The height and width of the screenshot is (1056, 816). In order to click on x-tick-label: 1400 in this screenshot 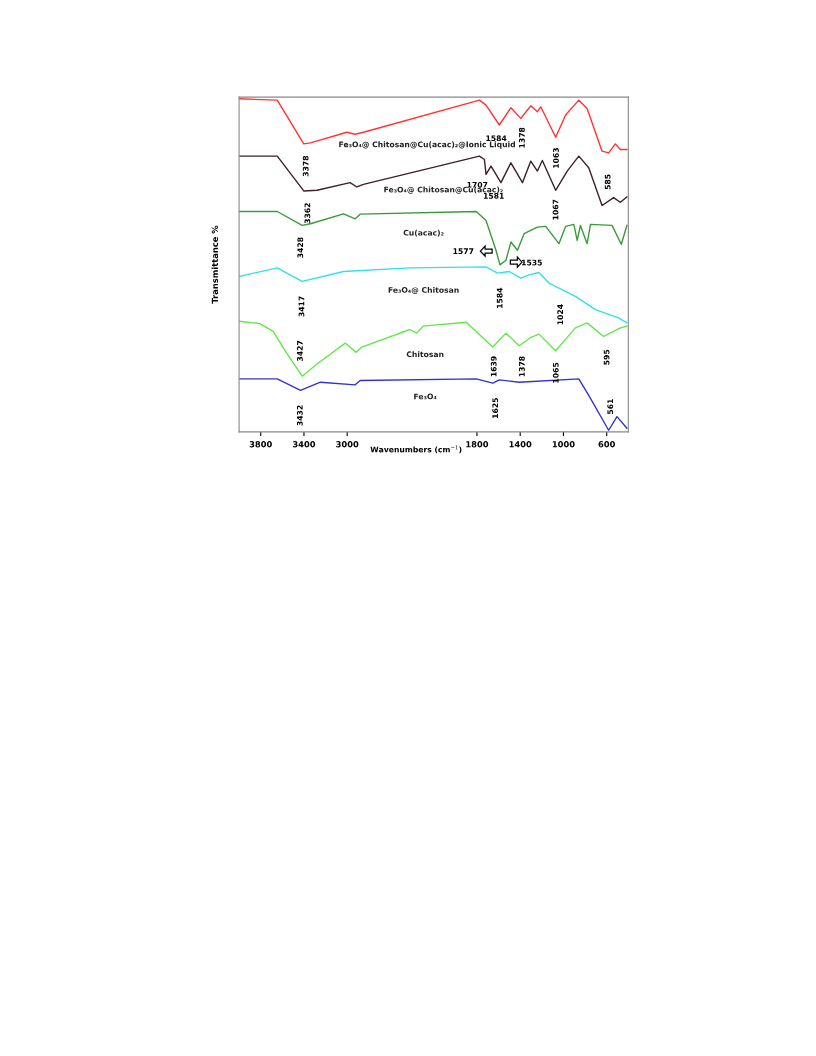, I will do `click(520, 444)`.